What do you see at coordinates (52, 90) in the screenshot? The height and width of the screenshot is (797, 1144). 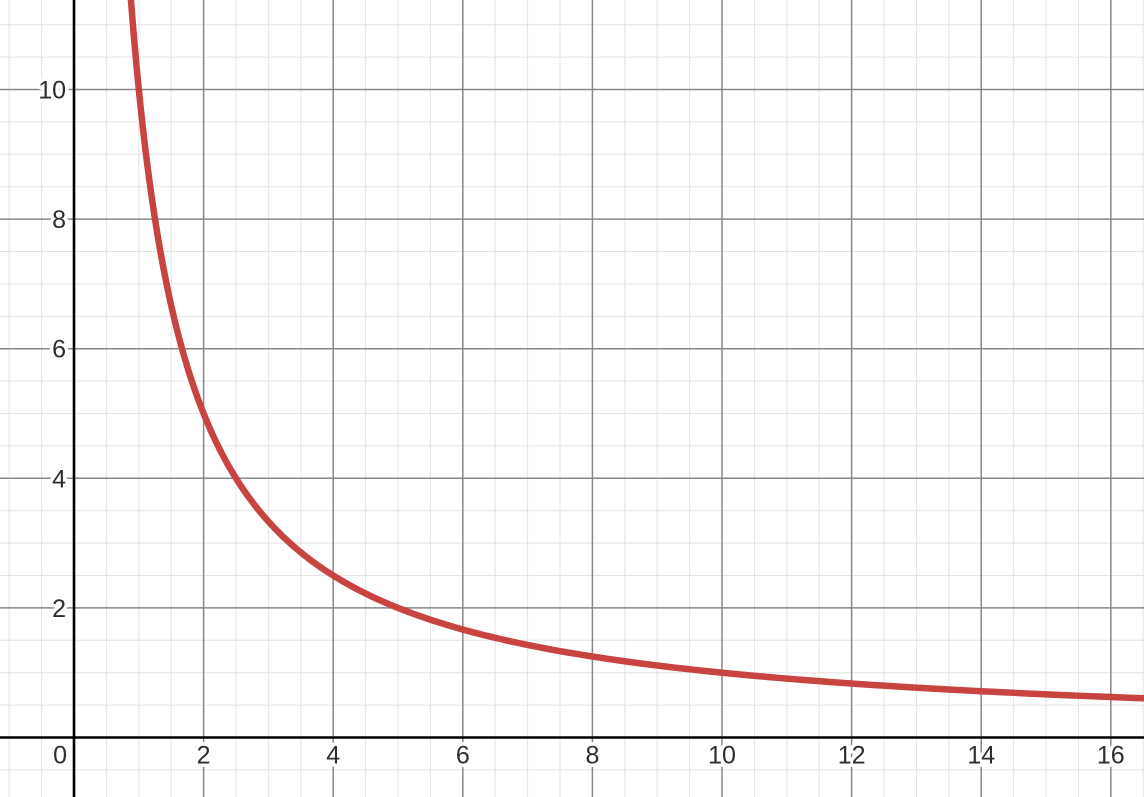 I see `y-tick-label-10: 10` at bounding box center [52, 90].